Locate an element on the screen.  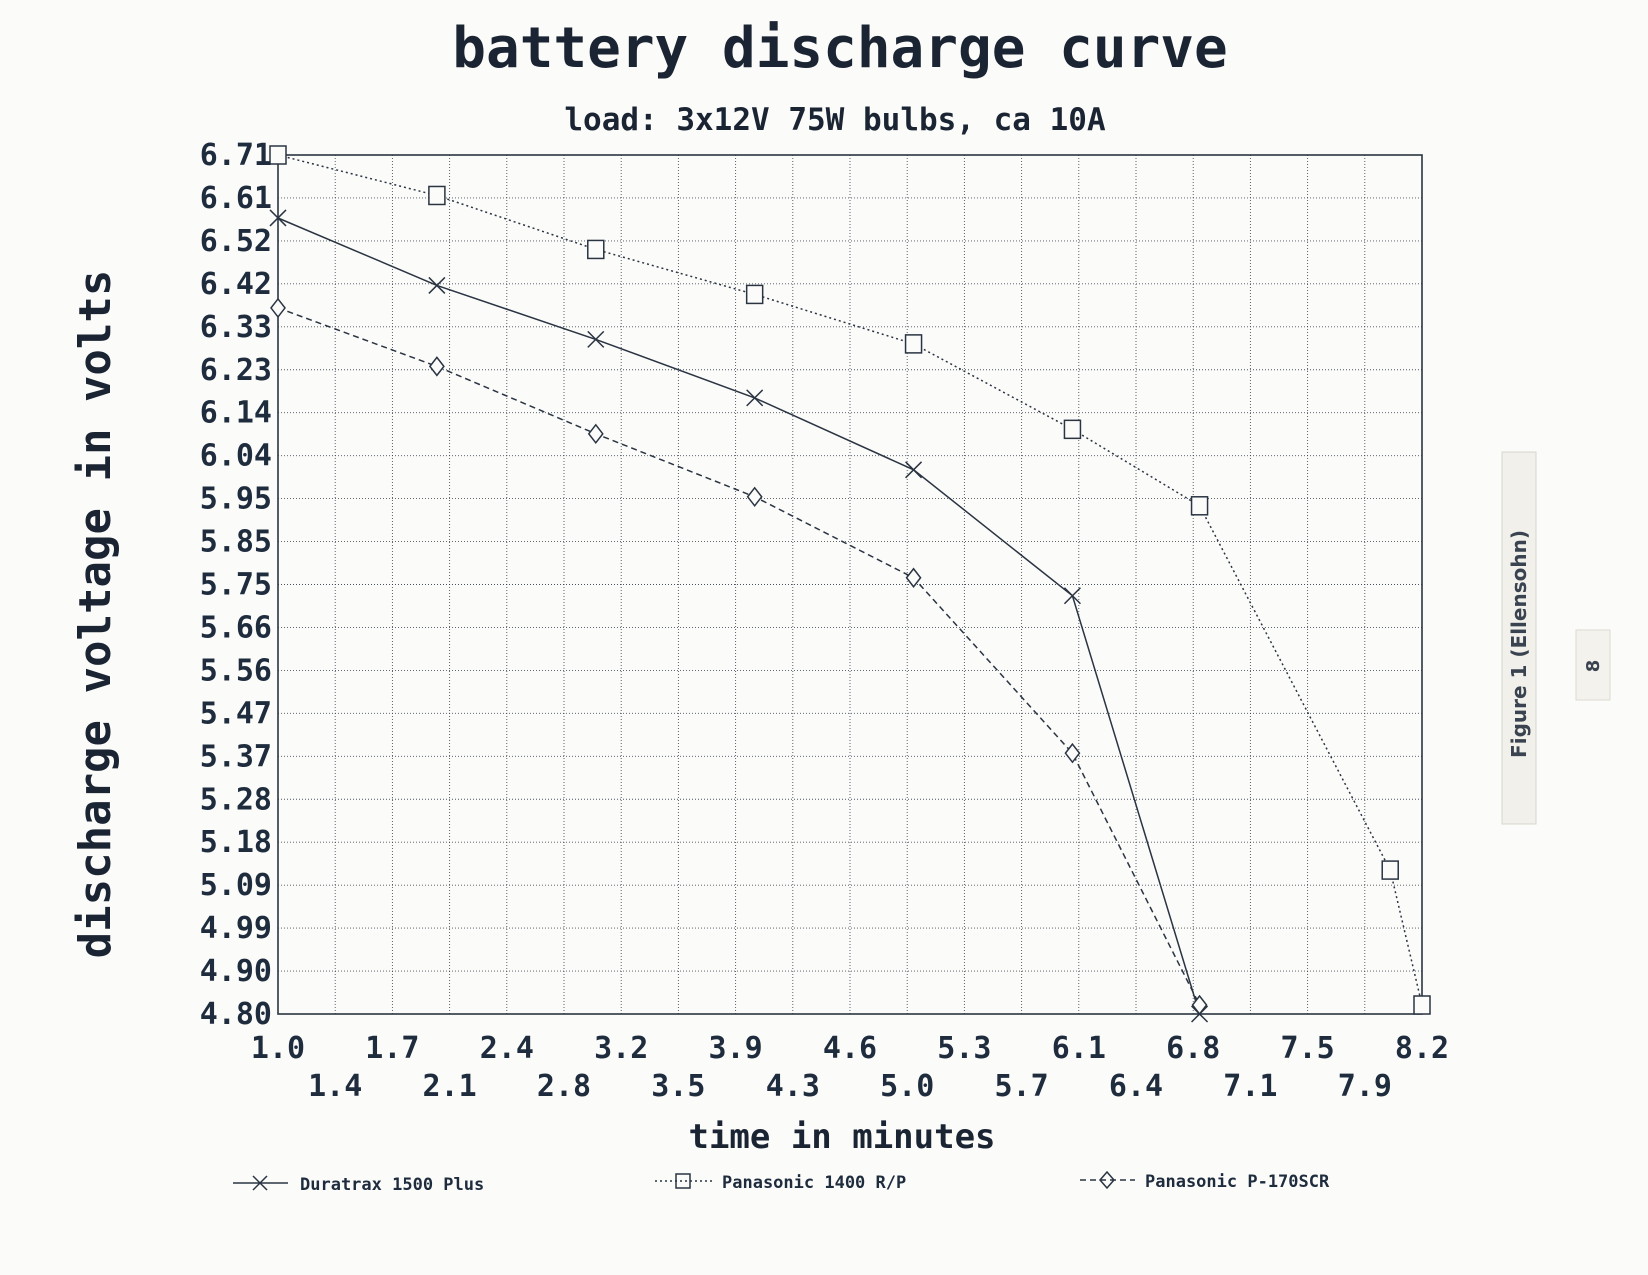
y-tick-label: 4.99 is located at coordinates (236, 928).